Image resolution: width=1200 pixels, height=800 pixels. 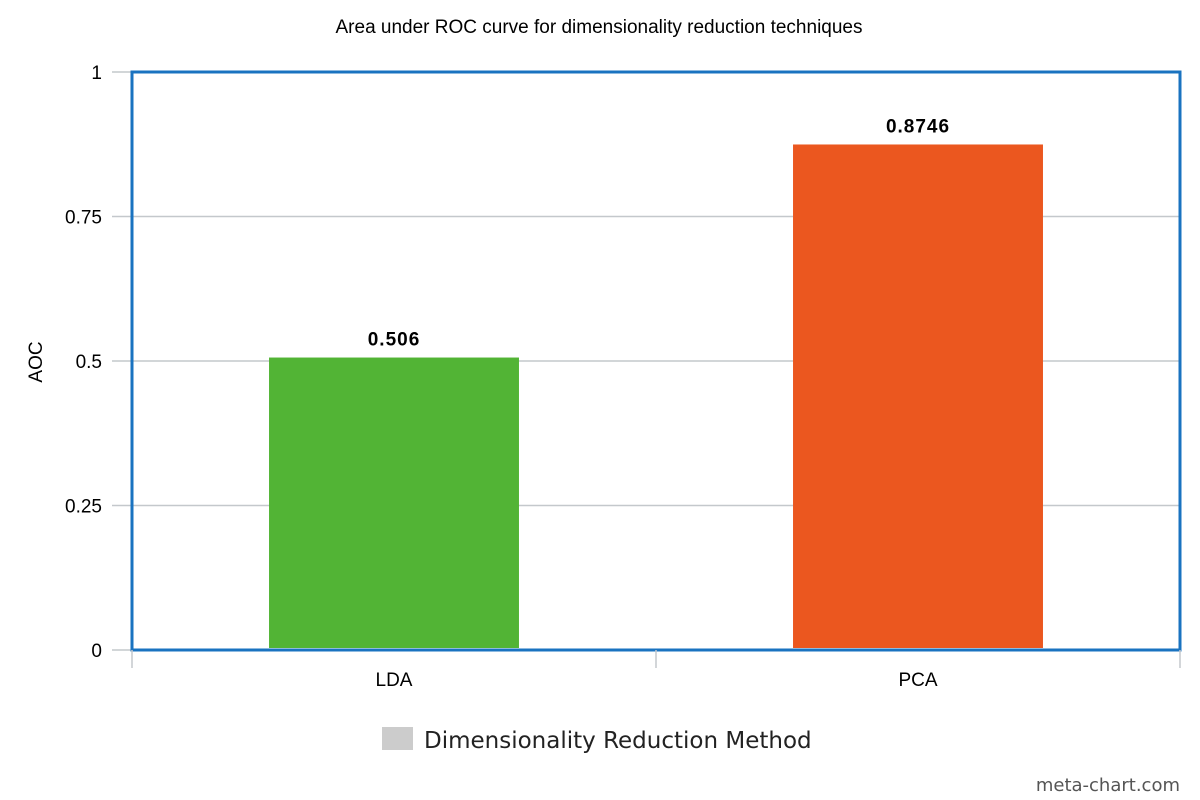 I want to click on x-axis-ticks: LDA PCA, so click(x=656, y=670).